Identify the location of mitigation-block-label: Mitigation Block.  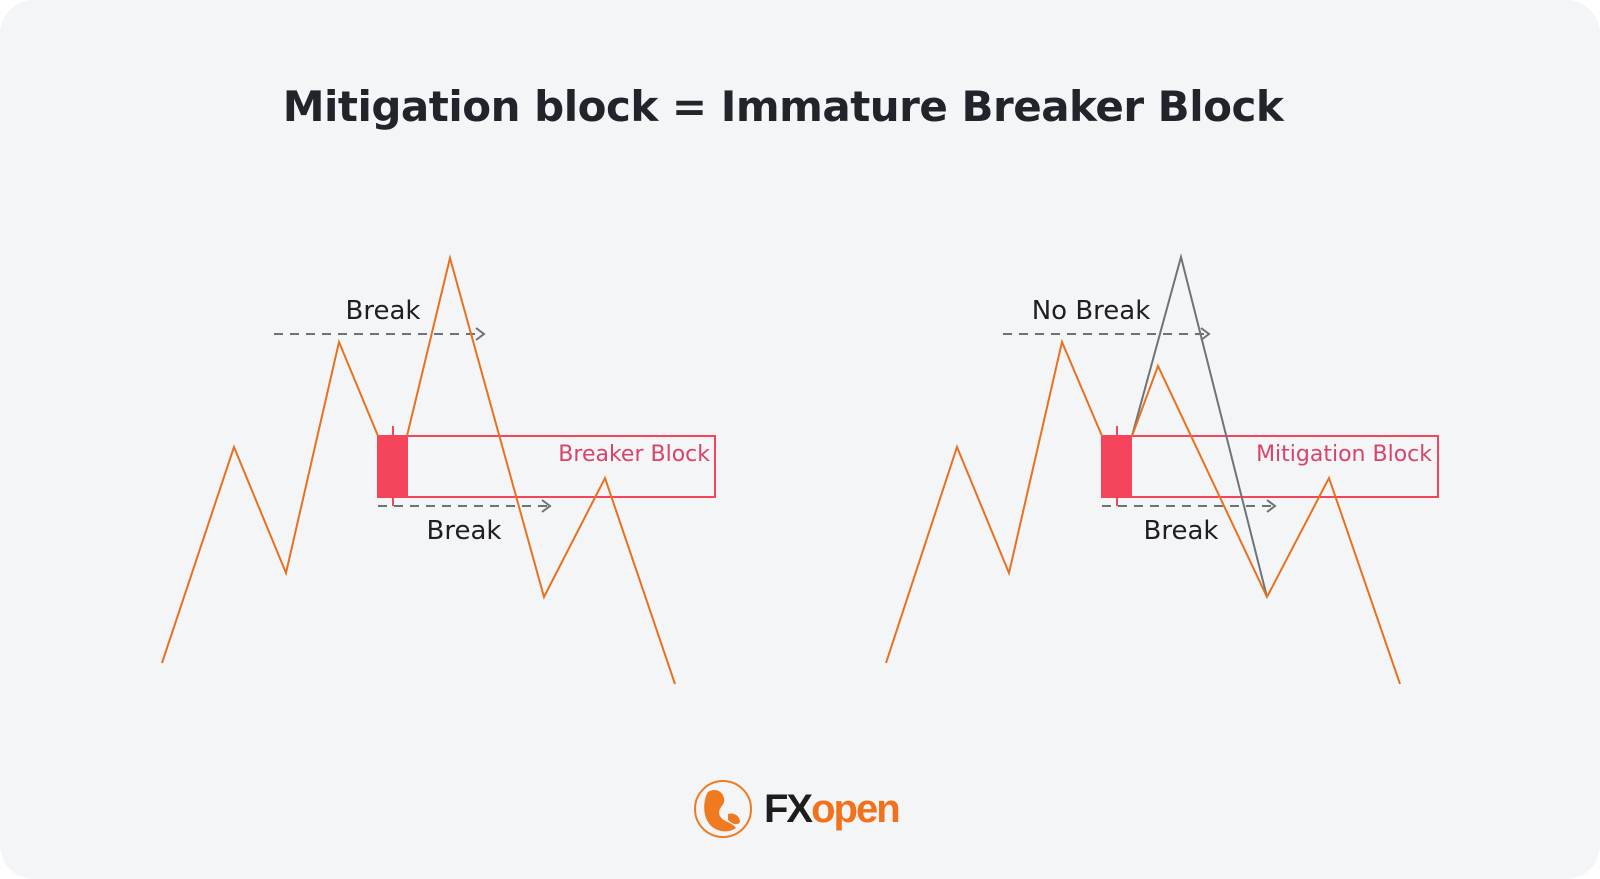
(1344, 454).